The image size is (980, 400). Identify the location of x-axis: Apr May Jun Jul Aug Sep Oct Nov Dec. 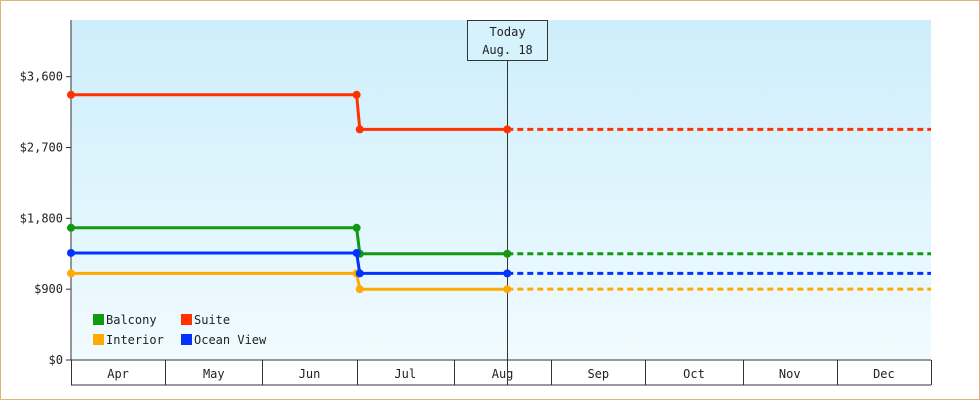
(501, 372).